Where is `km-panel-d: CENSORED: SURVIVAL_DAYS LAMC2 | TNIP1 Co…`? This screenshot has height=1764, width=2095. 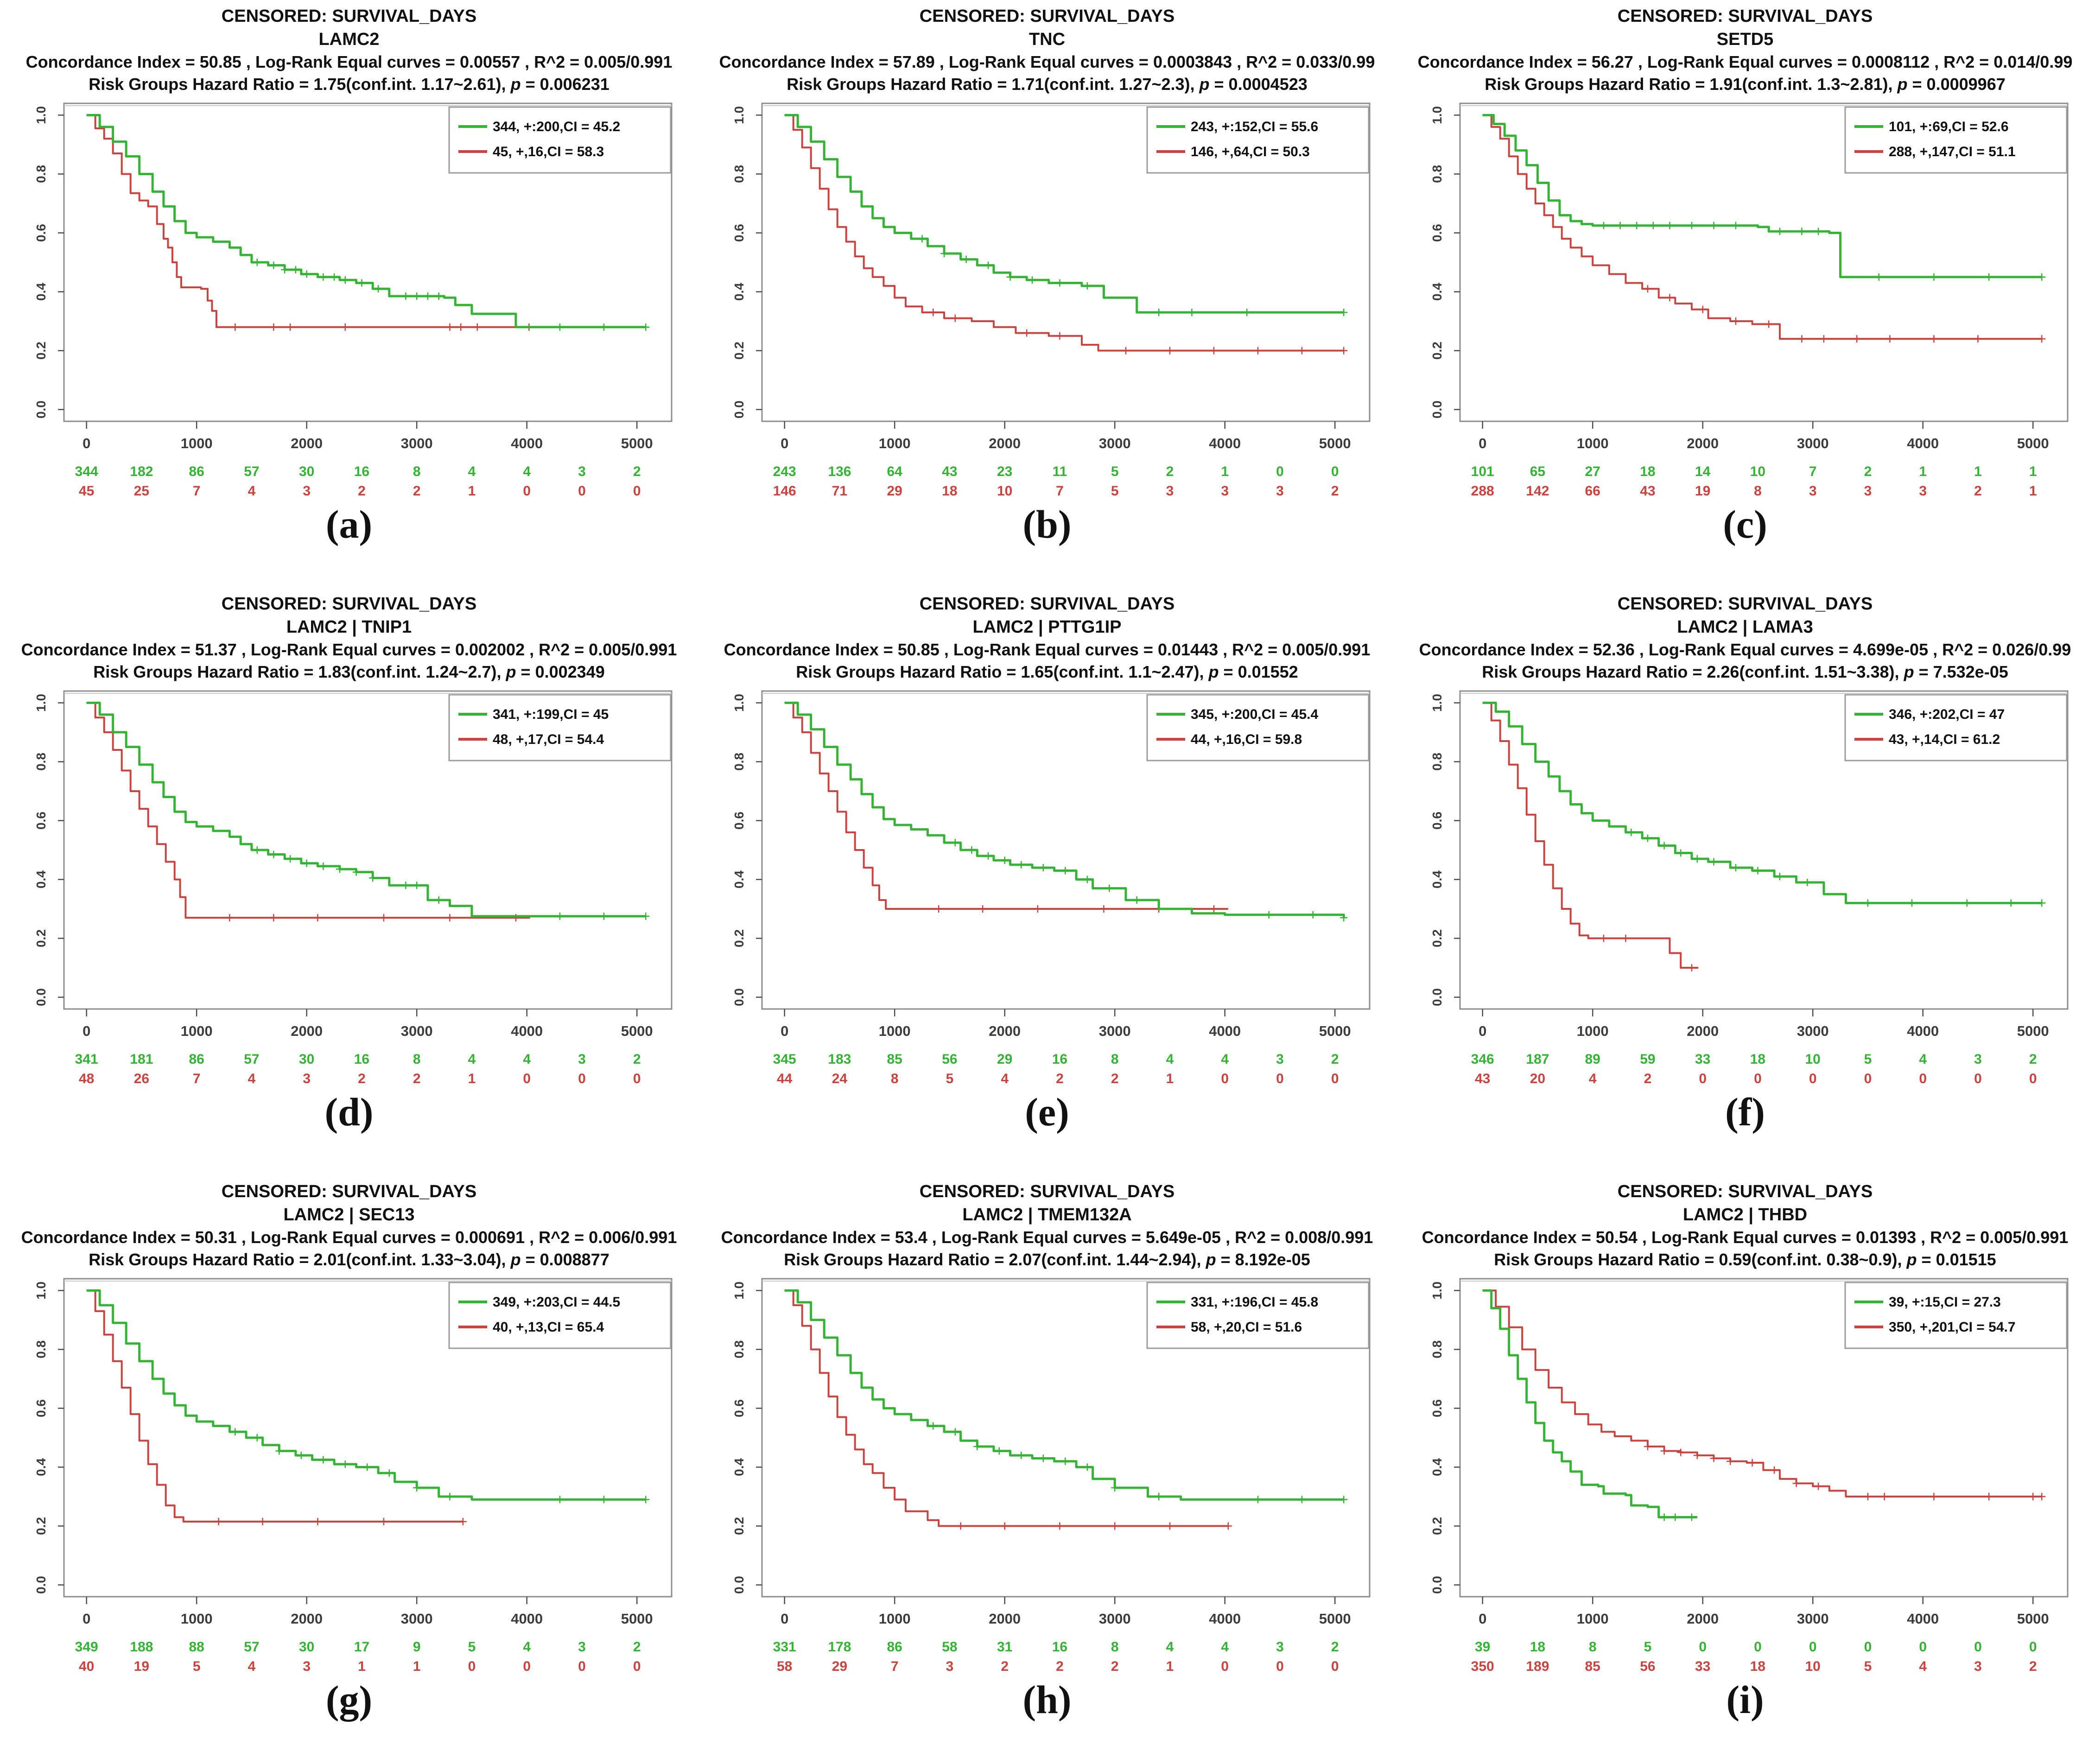
km-panel-d: CENSORED: SURVIVAL_DAYS LAMC2 | TNIP1 Co… is located at coordinates (349, 881).